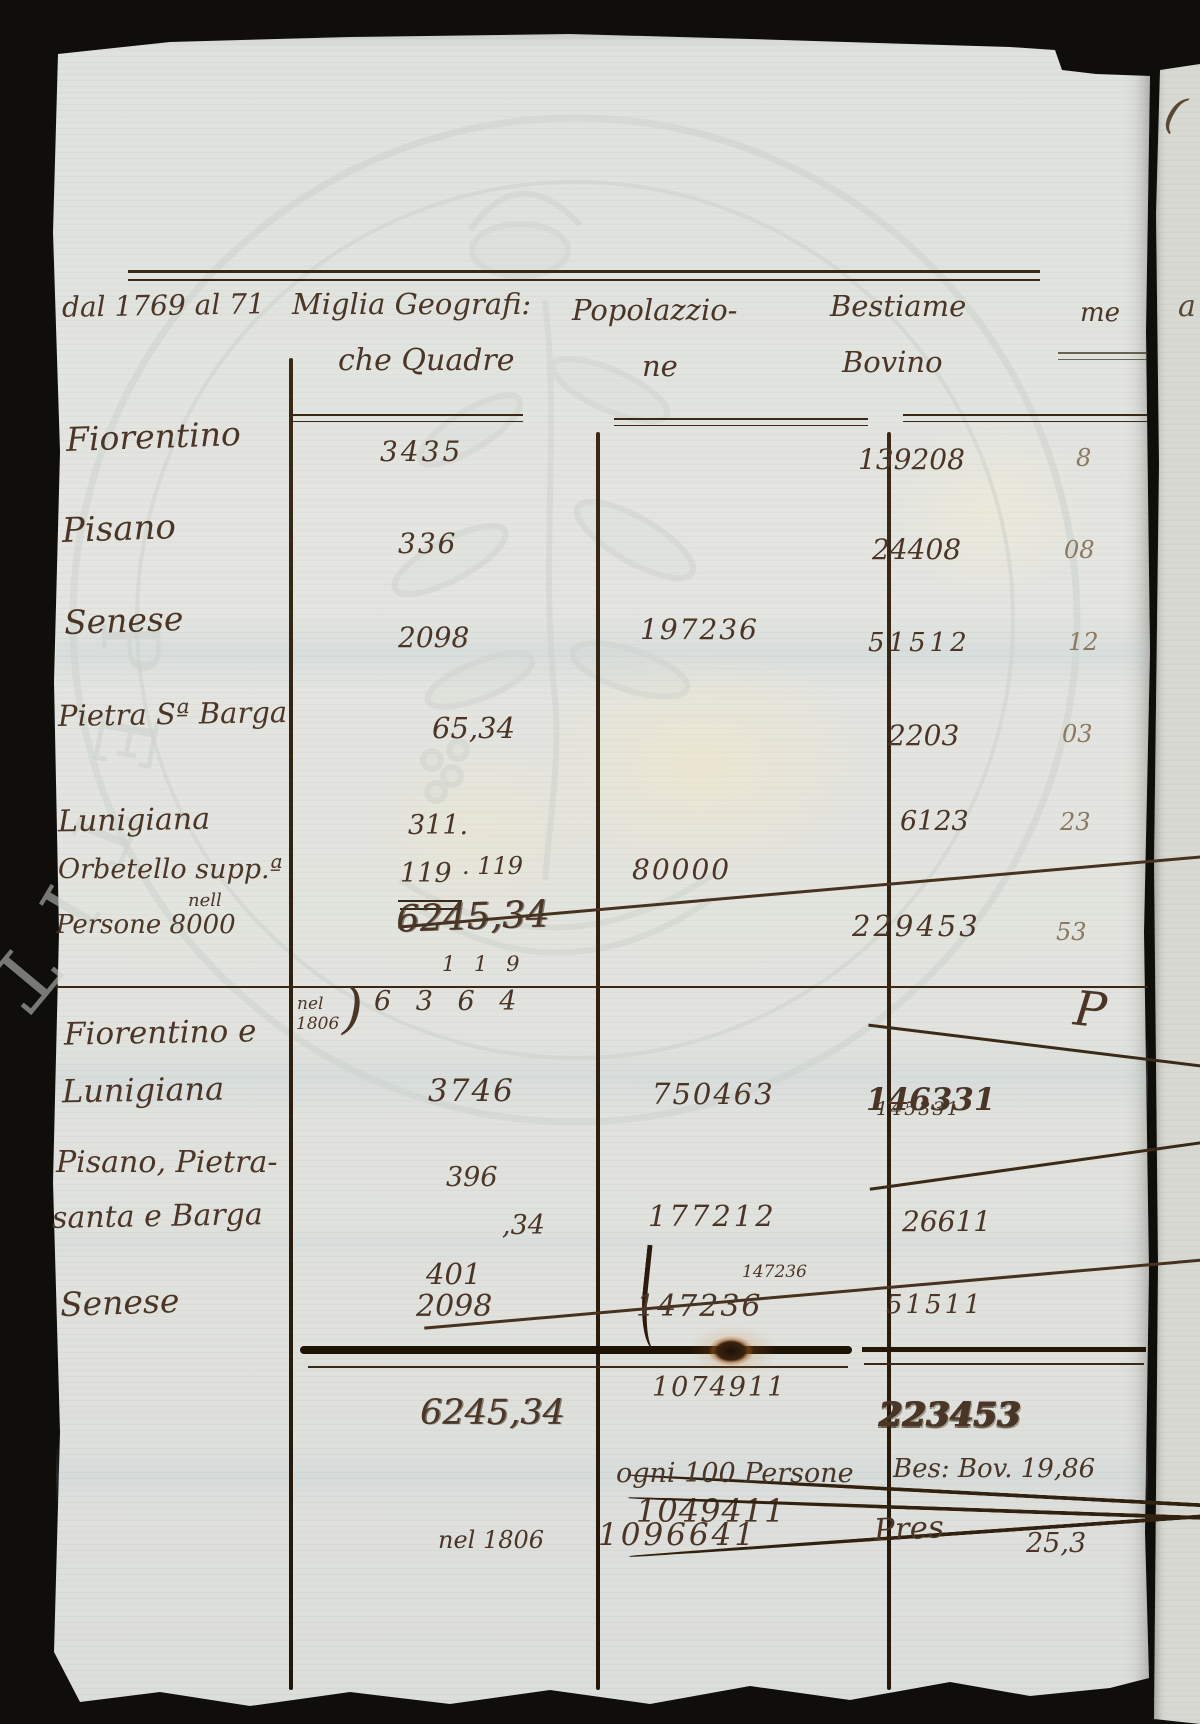 The image size is (1200, 1724). What do you see at coordinates (1177, 894) in the screenshot?
I see `neighbor-page-edge` at bounding box center [1177, 894].